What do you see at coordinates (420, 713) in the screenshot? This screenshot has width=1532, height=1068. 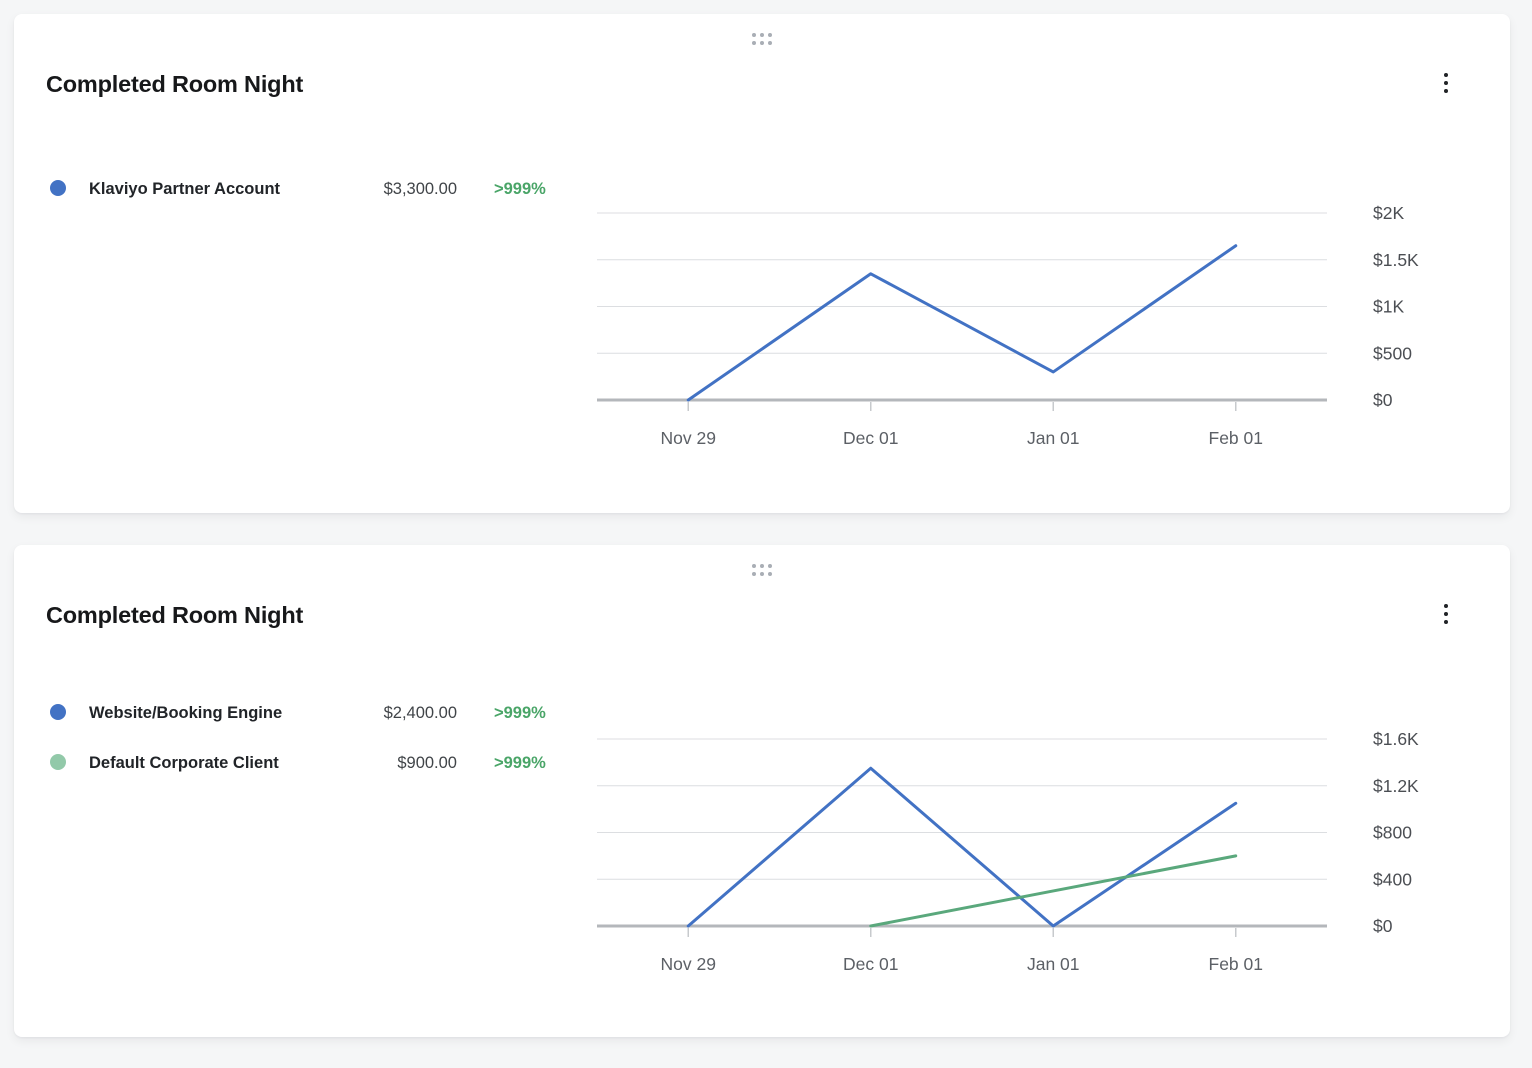 I see `series-value: $2,400.00` at bounding box center [420, 713].